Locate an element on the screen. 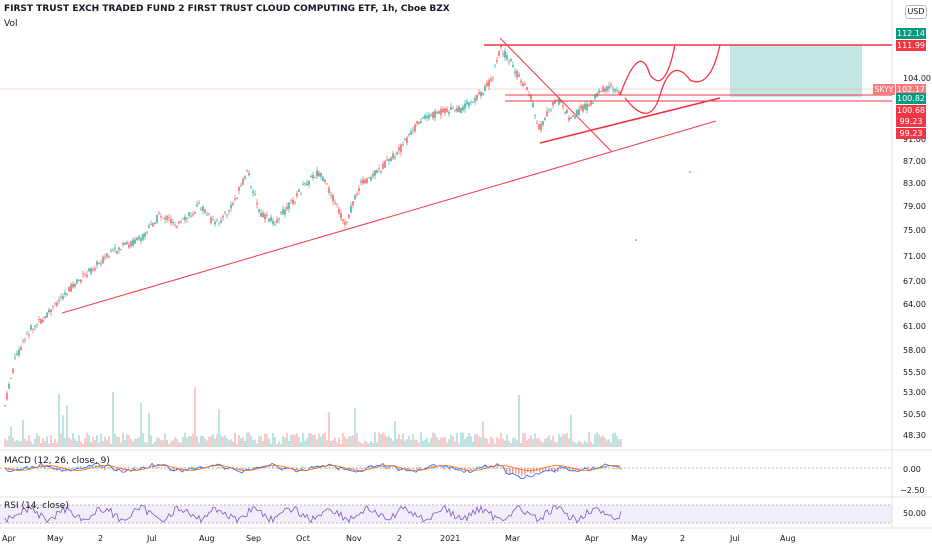 The width and height of the screenshot is (932, 550). price-axis-label: 83.00 is located at coordinates (914, 183).